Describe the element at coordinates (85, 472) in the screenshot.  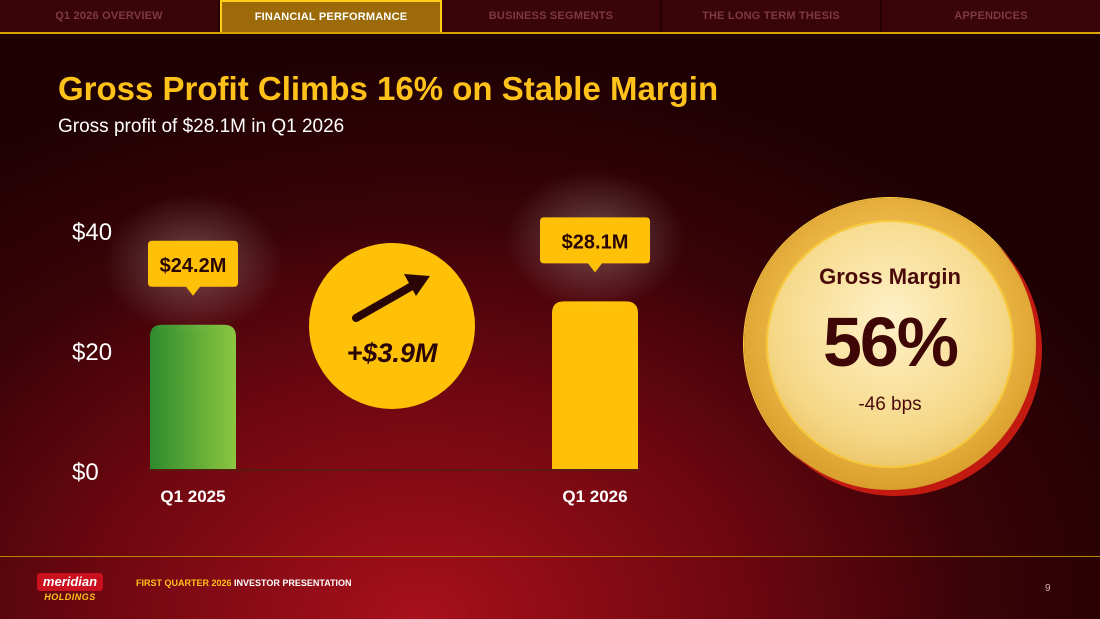
I see `y-tick-label: $0` at that location.